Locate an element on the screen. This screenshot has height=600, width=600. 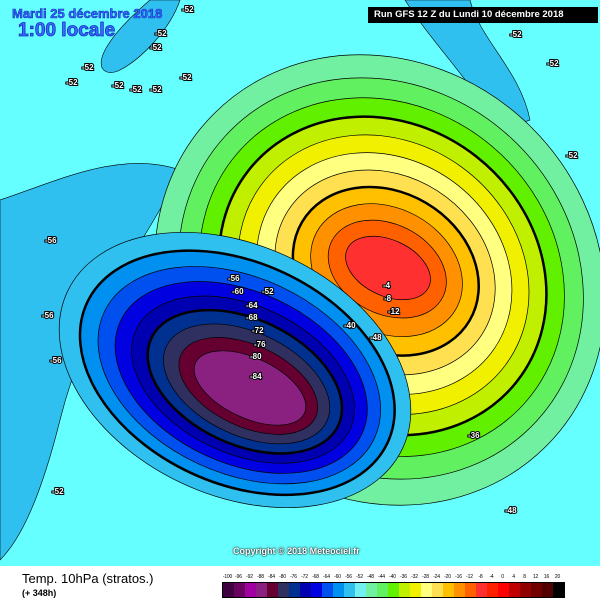
legend-tick: -48 is located at coordinates (370, 577).